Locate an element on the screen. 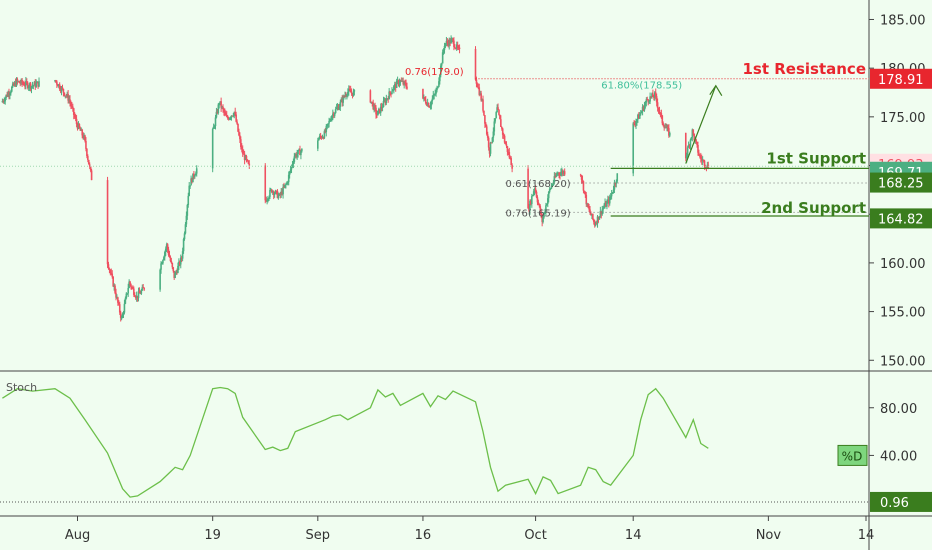  svg-text: 0.96 is located at coordinates (894, 503).